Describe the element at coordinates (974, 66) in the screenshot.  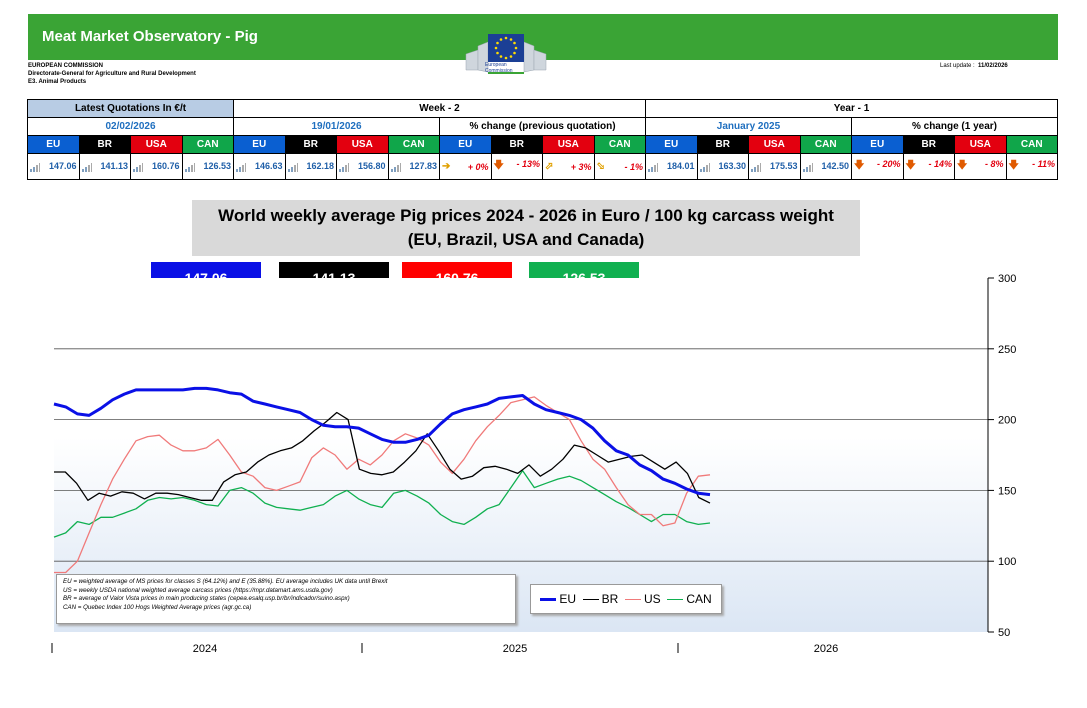
I see `last-update: Last update : 11/02/2026` at that location.